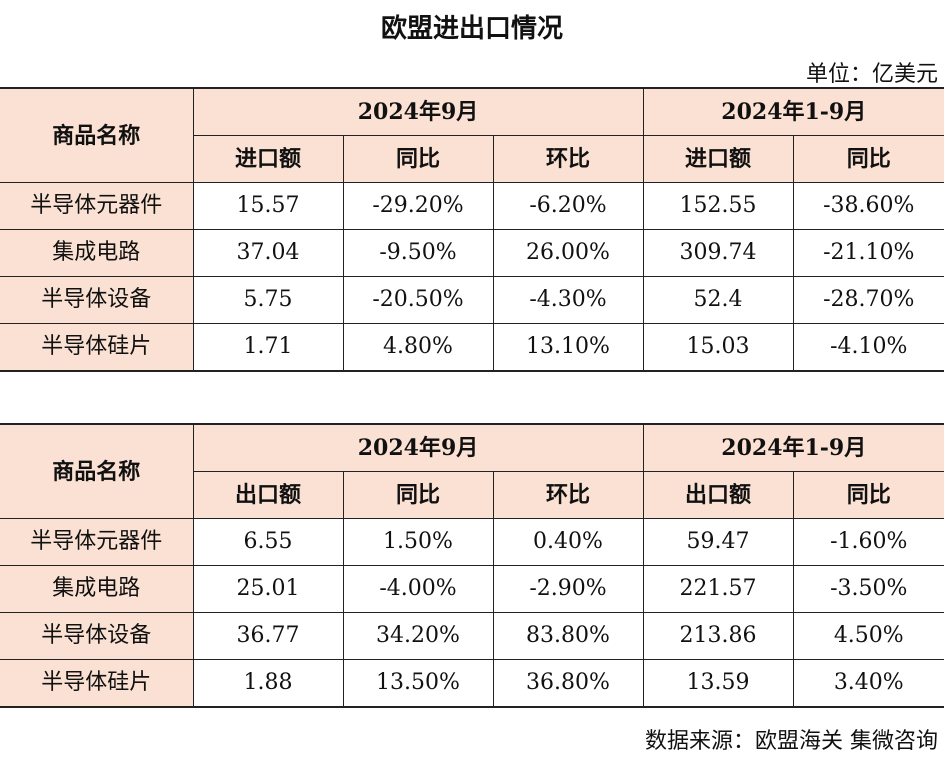 The height and width of the screenshot is (761, 944). I want to click on table-row: 集成电路 37.04 -9.50% 26.00% 309.74 -21.10%, so click(472, 253).